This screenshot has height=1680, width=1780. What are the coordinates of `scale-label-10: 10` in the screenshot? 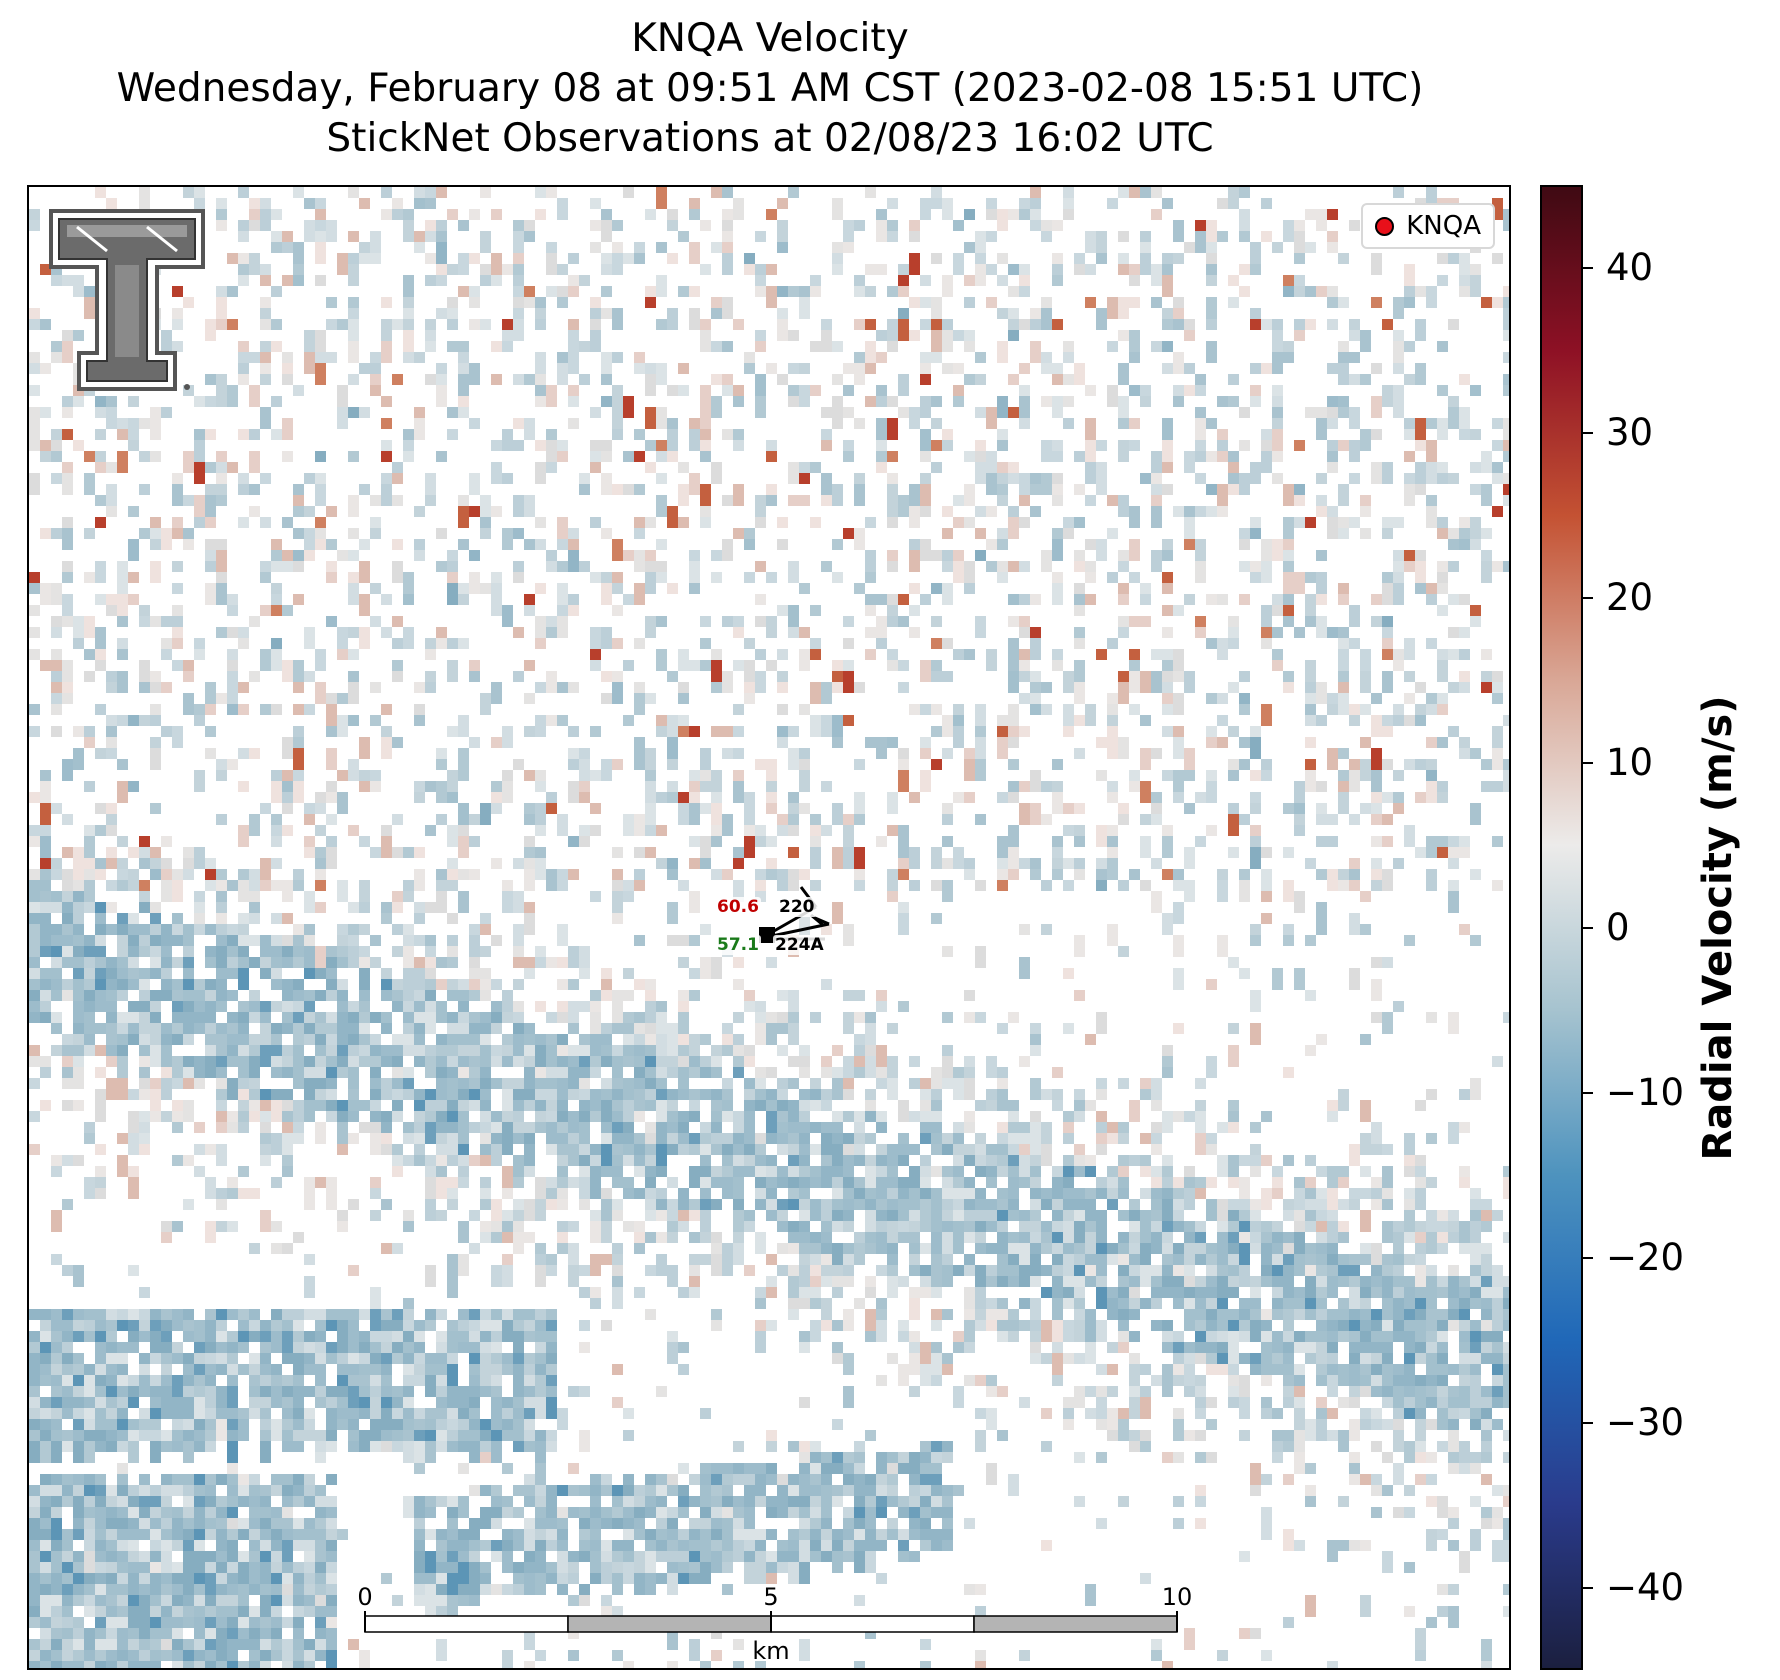 It's located at (1177, 1597).